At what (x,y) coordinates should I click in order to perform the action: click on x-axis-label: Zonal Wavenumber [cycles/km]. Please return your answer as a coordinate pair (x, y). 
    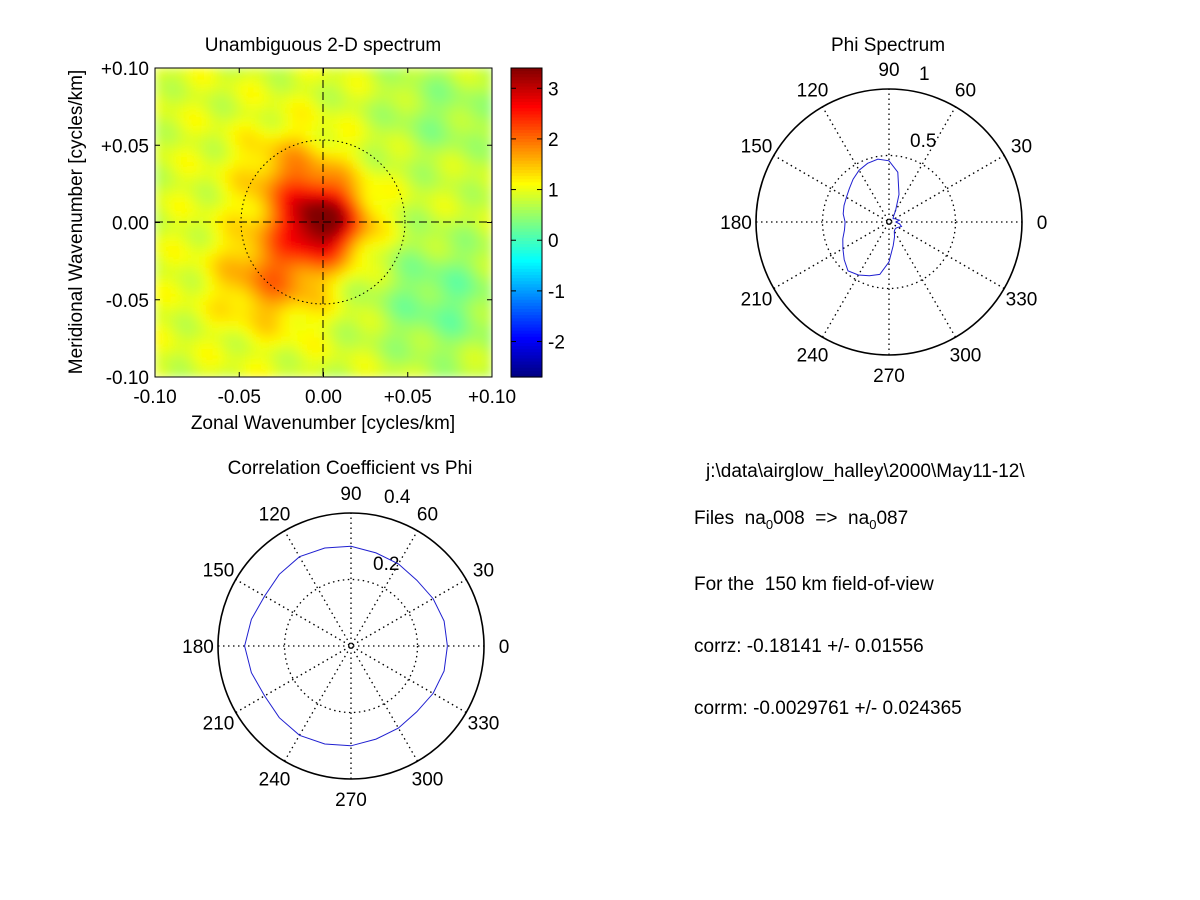
    Looking at the image, I should click on (323, 423).